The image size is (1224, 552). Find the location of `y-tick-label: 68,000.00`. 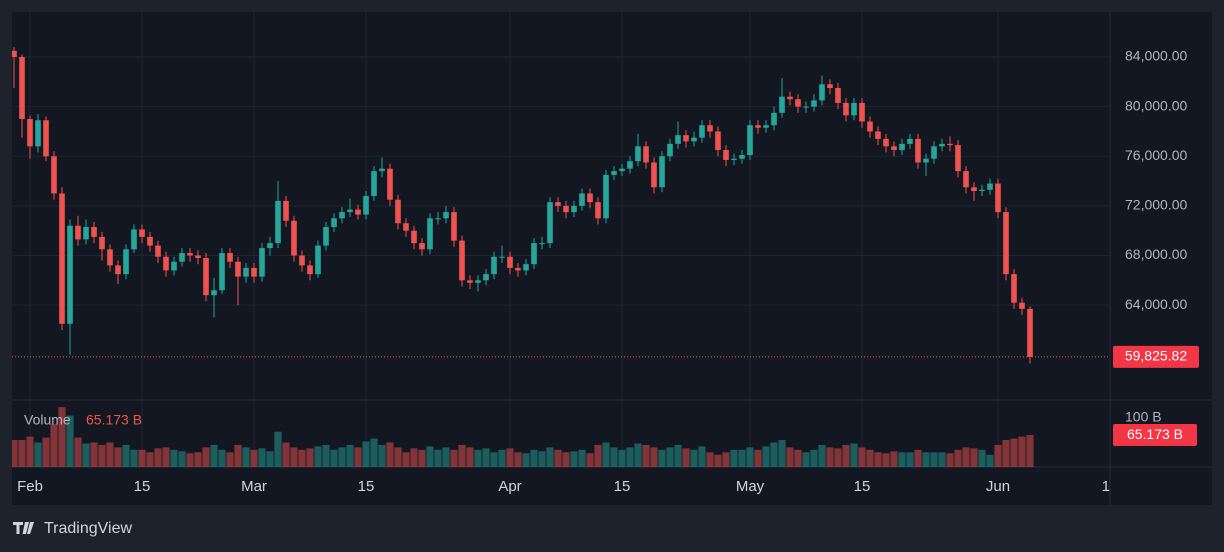

y-tick-label: 68,000.00 is located at coordinates (1156, 254).